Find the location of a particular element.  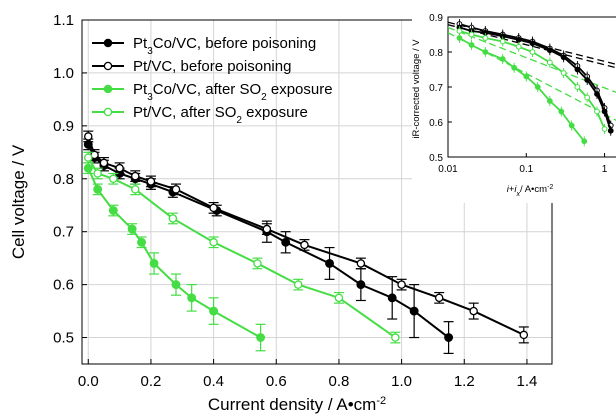

x-axis-title-superscript: -2 is located at coordinates (381, 401).